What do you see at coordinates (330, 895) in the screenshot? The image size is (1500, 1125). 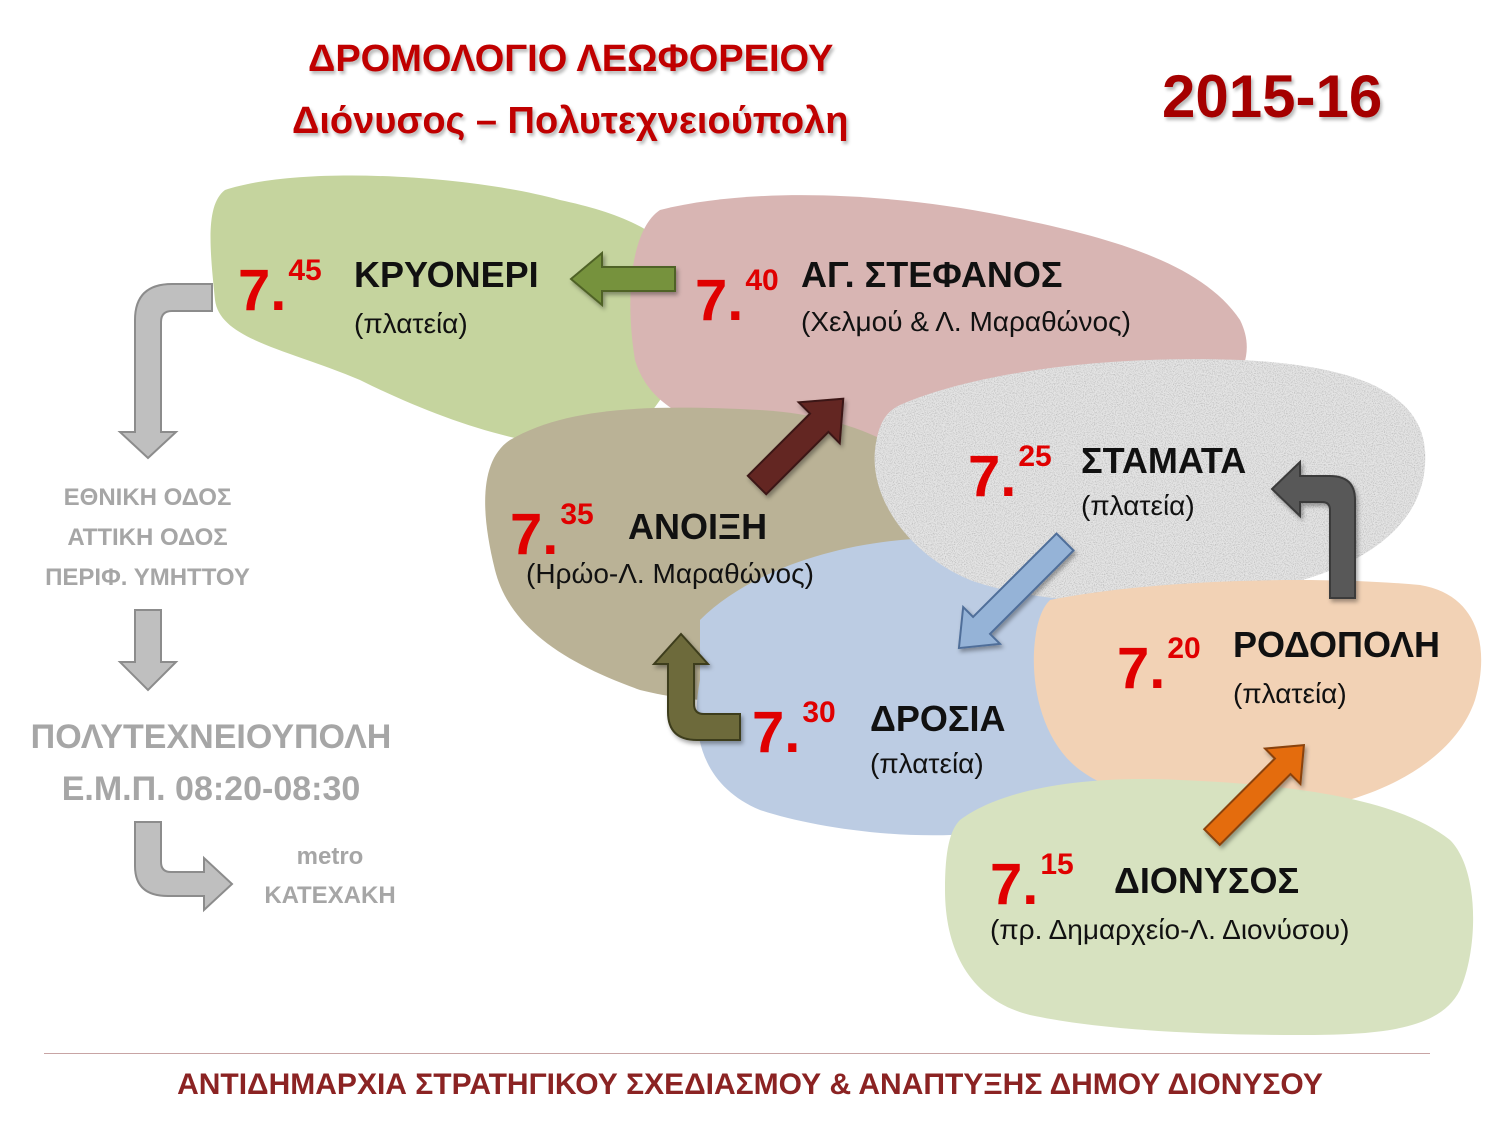 I see `metro-station: ΚΑΤΕΧΑΚΗ` at bounding box center [330, 895].